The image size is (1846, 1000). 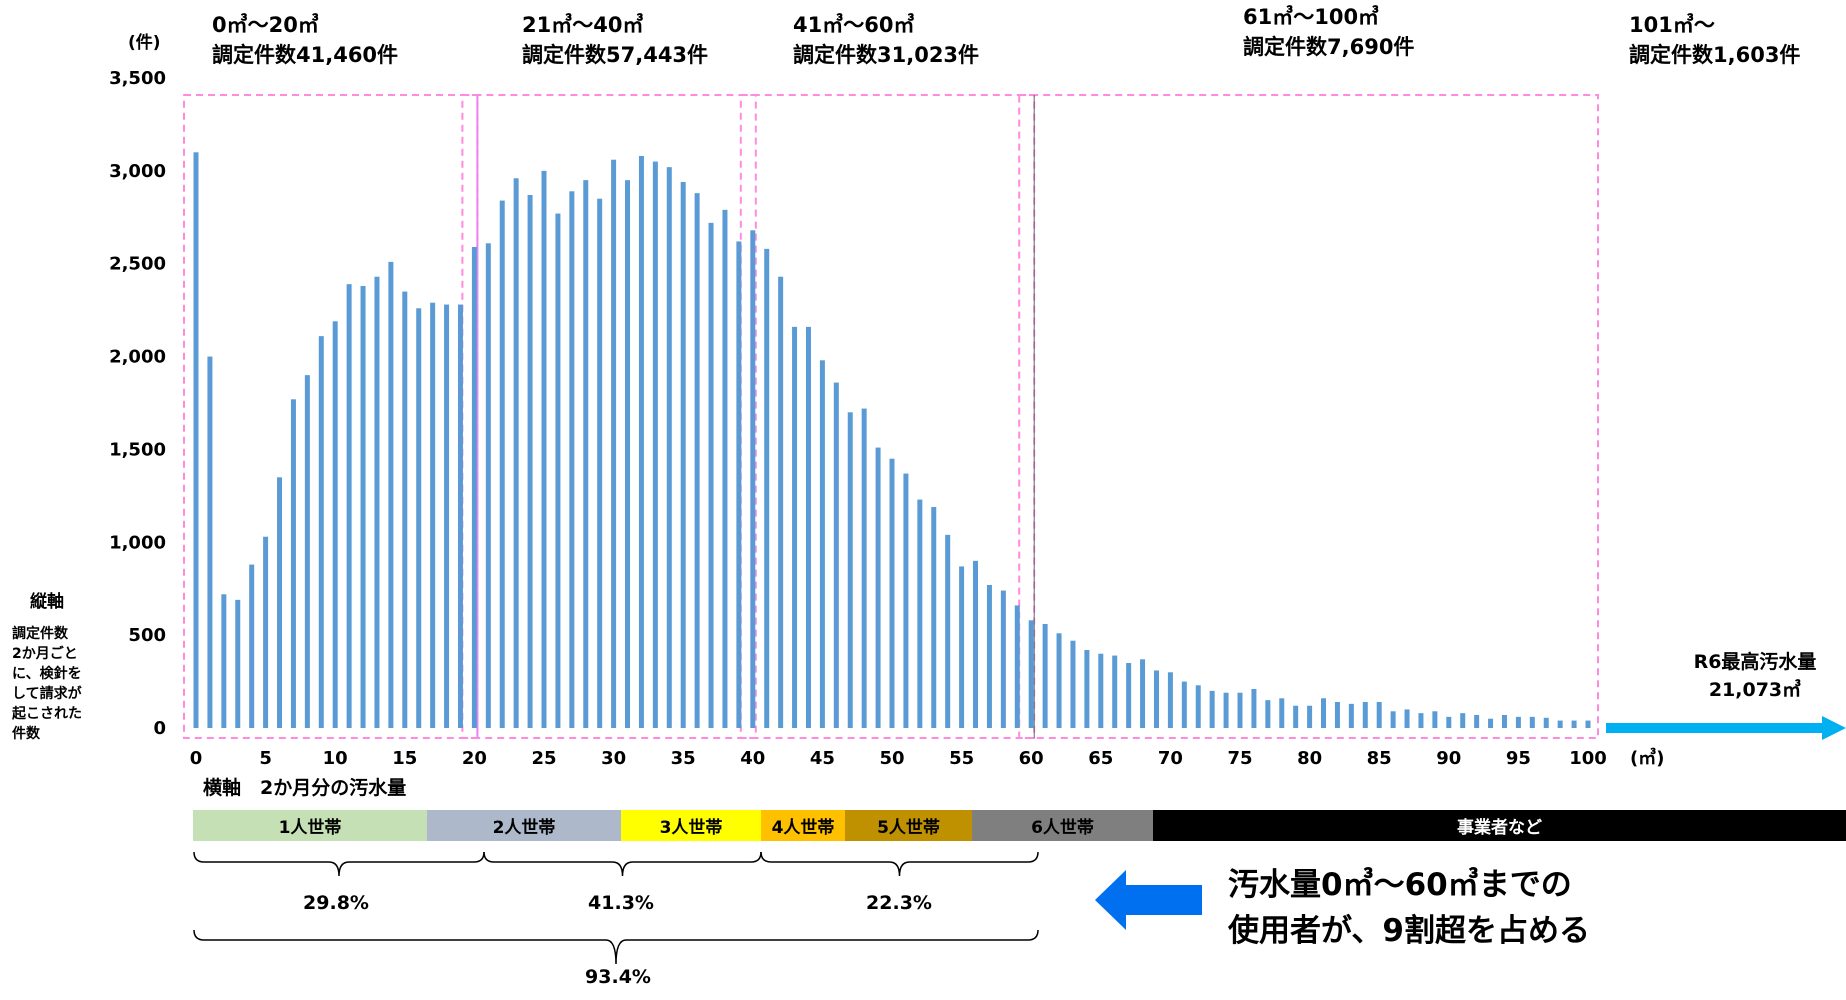 I want to click on x-tick-label: 35, so click(x=683, y=758).